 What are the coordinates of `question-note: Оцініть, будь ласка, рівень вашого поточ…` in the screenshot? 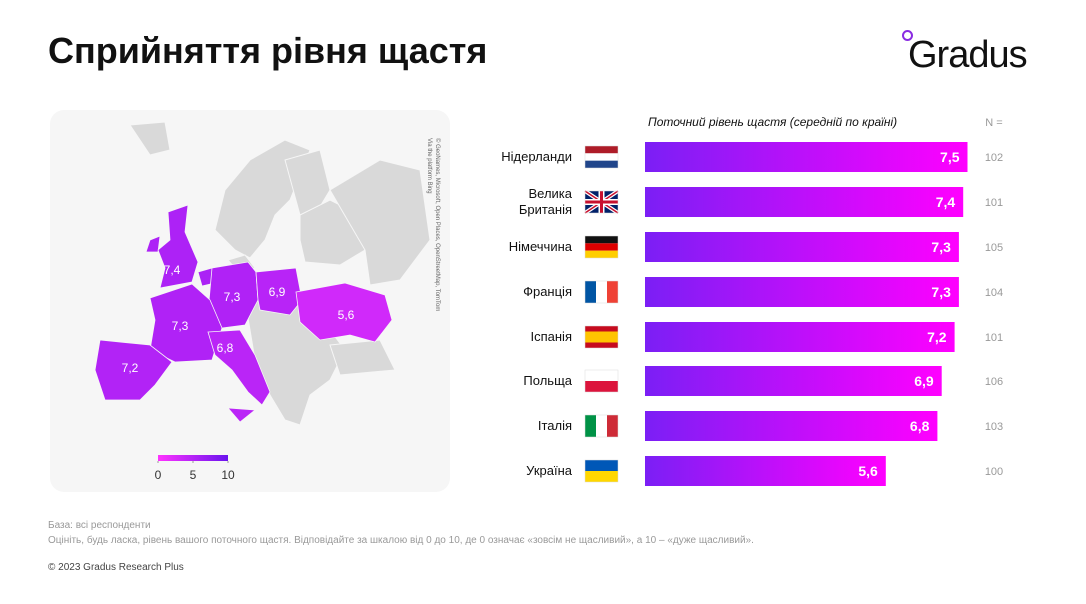 It's located at (401, 540).